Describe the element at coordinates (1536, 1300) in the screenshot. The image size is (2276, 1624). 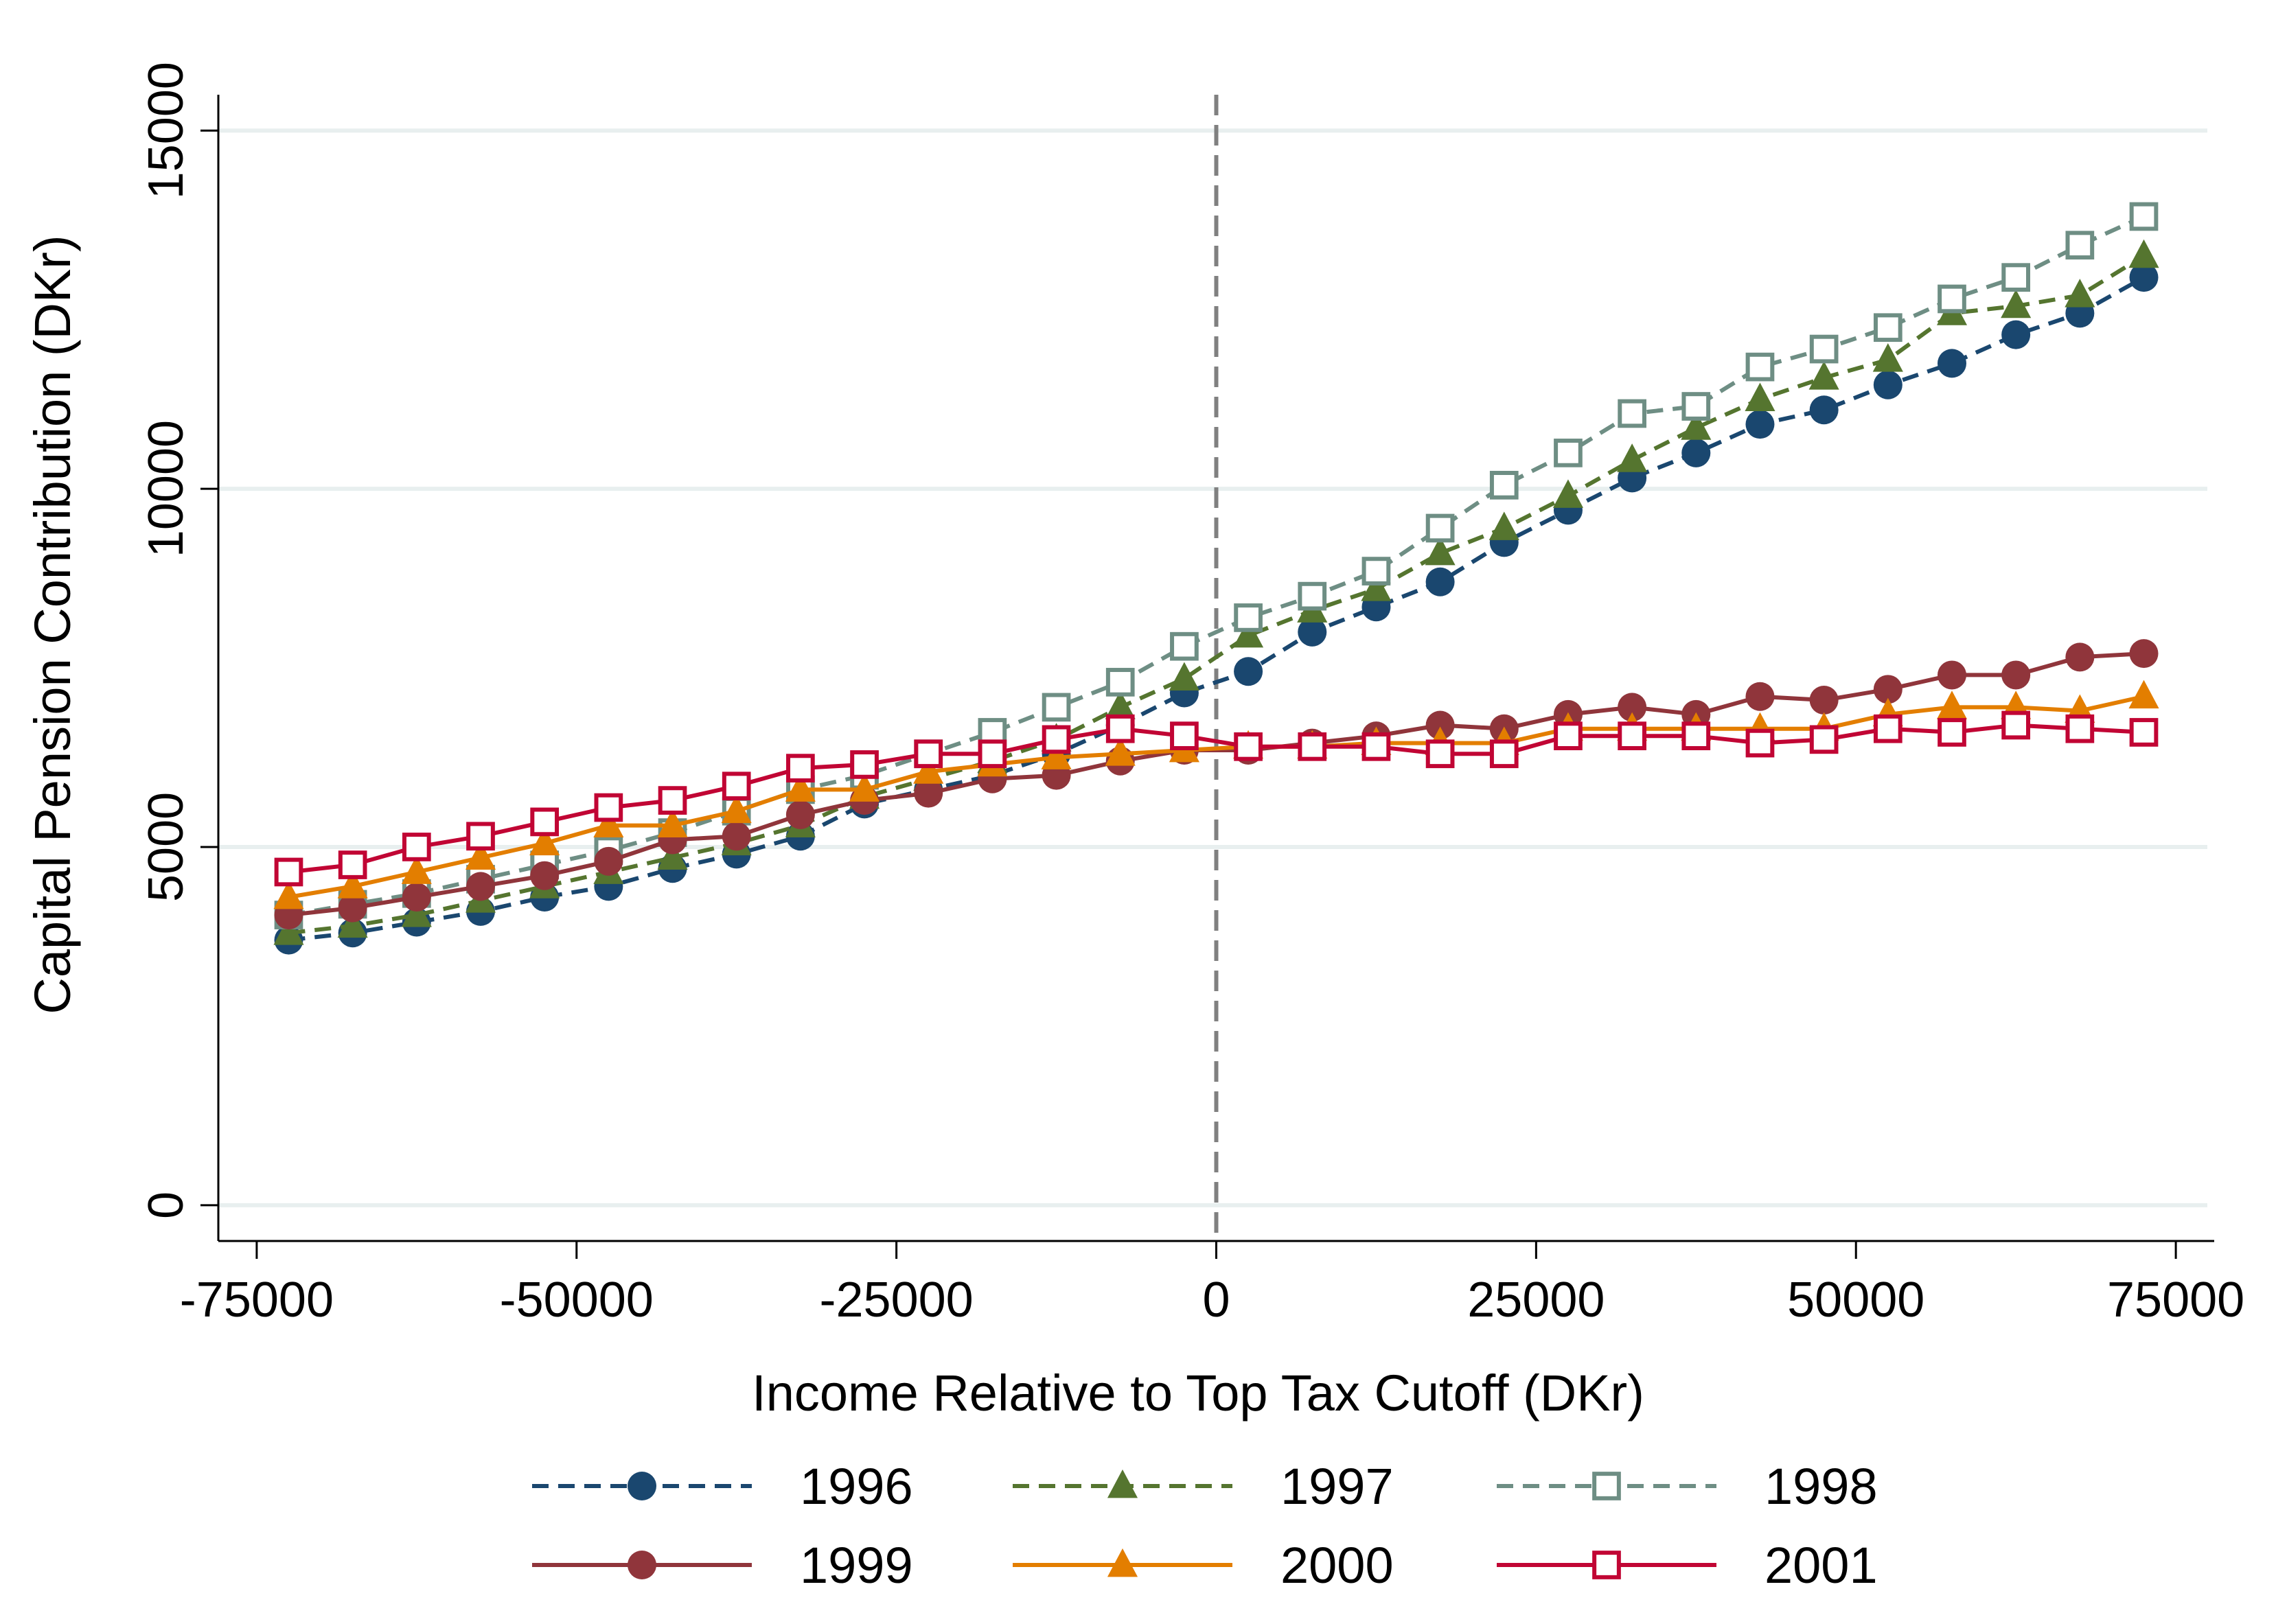
I see `x-tick-label: 25000` at that location.